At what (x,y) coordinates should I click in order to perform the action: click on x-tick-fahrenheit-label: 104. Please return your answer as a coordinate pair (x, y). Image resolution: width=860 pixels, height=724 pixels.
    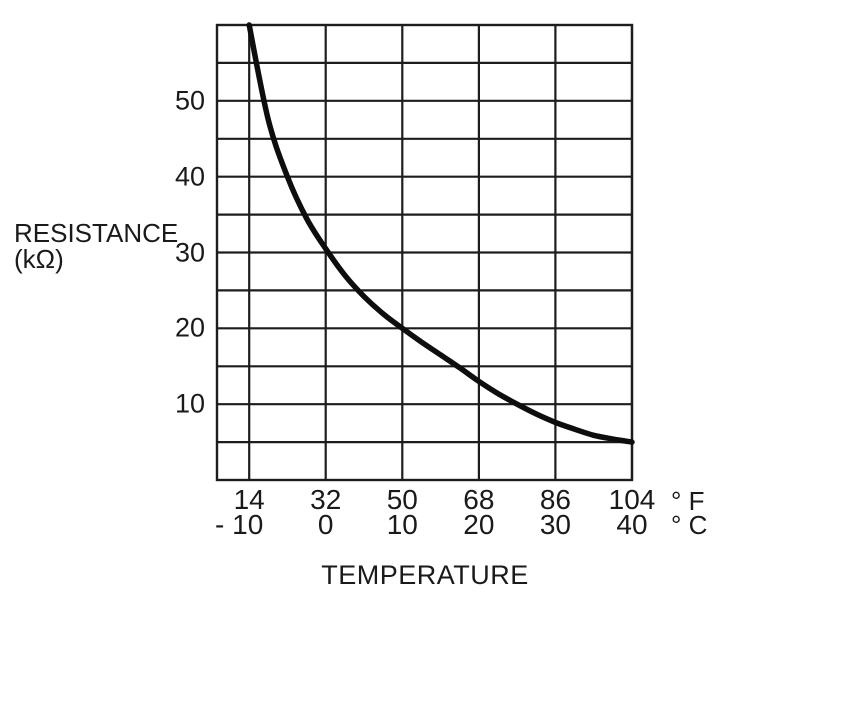
    Looking at the image, I should click on (632, 499).